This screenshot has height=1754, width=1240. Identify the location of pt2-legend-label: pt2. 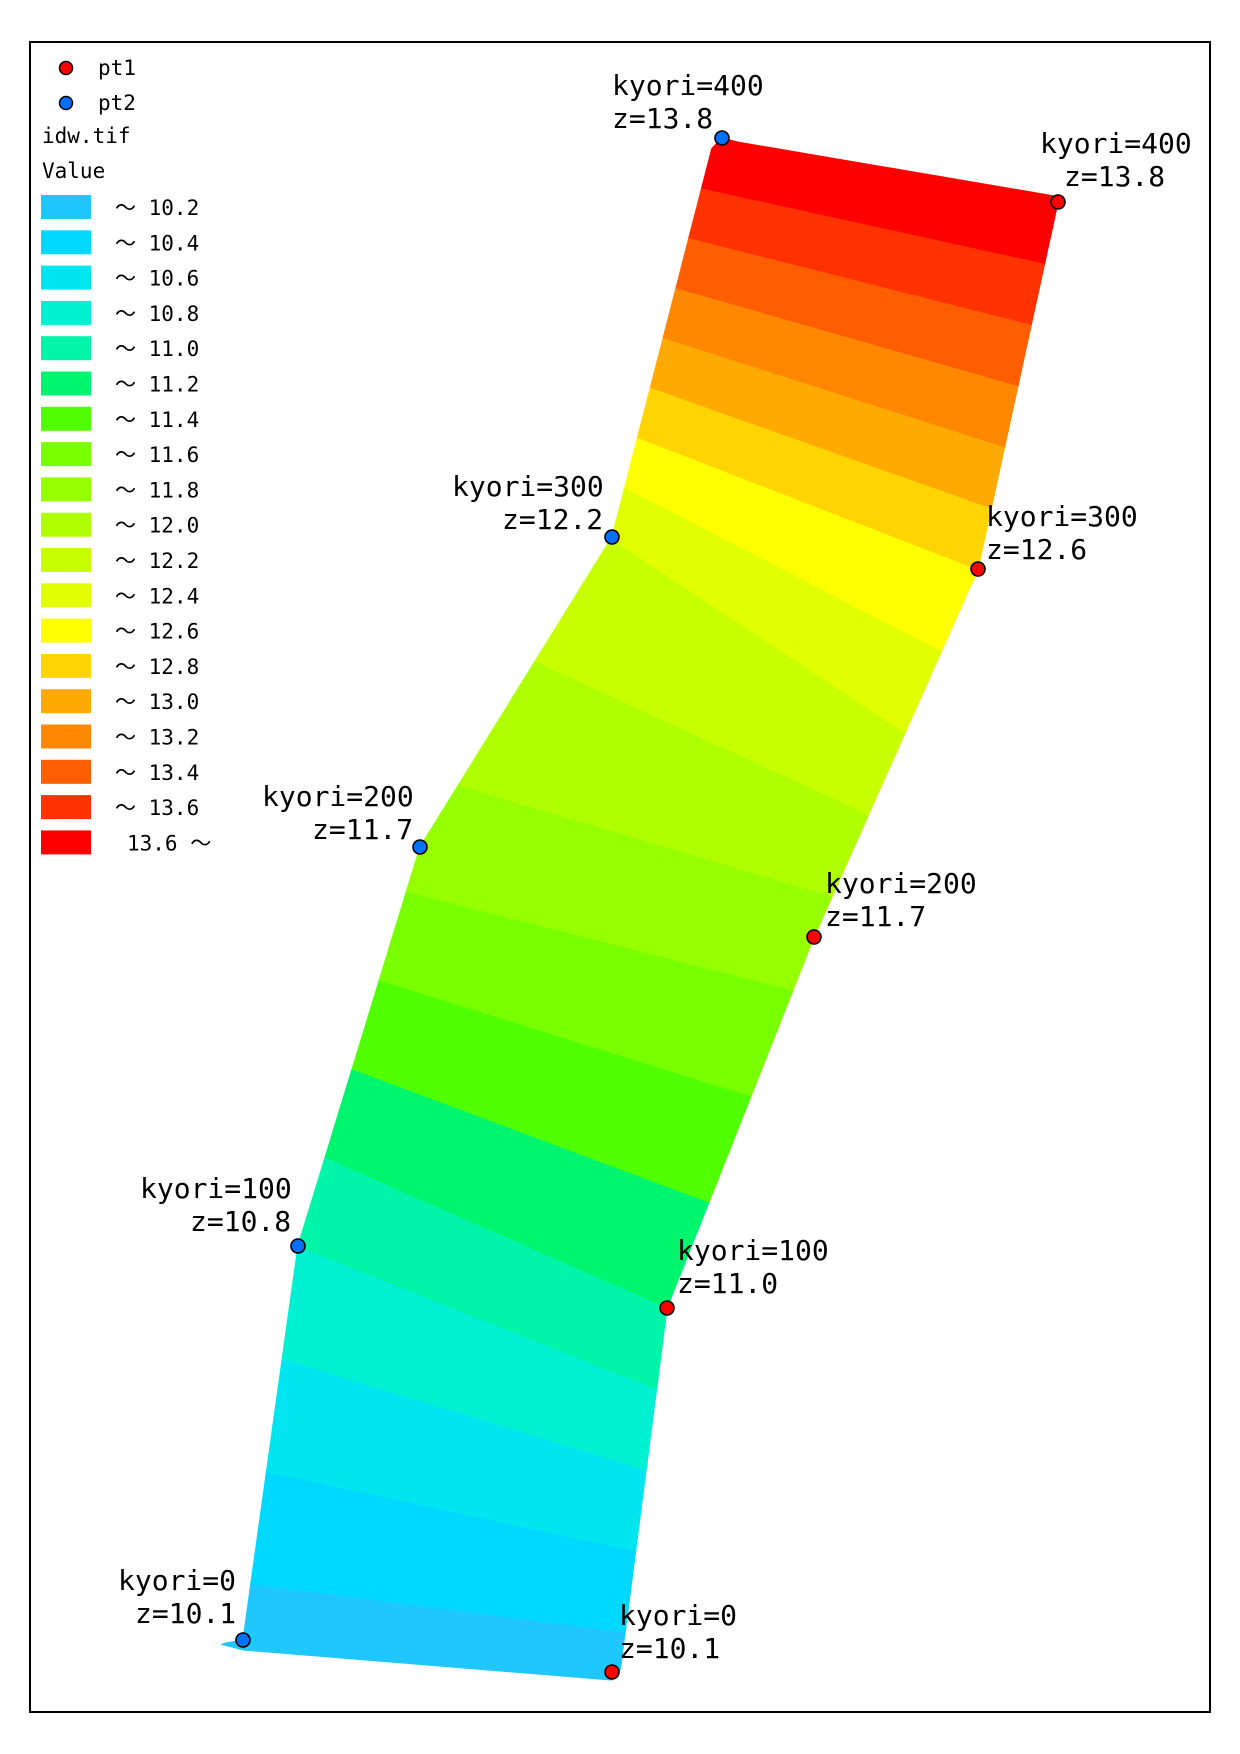
(117, 103).